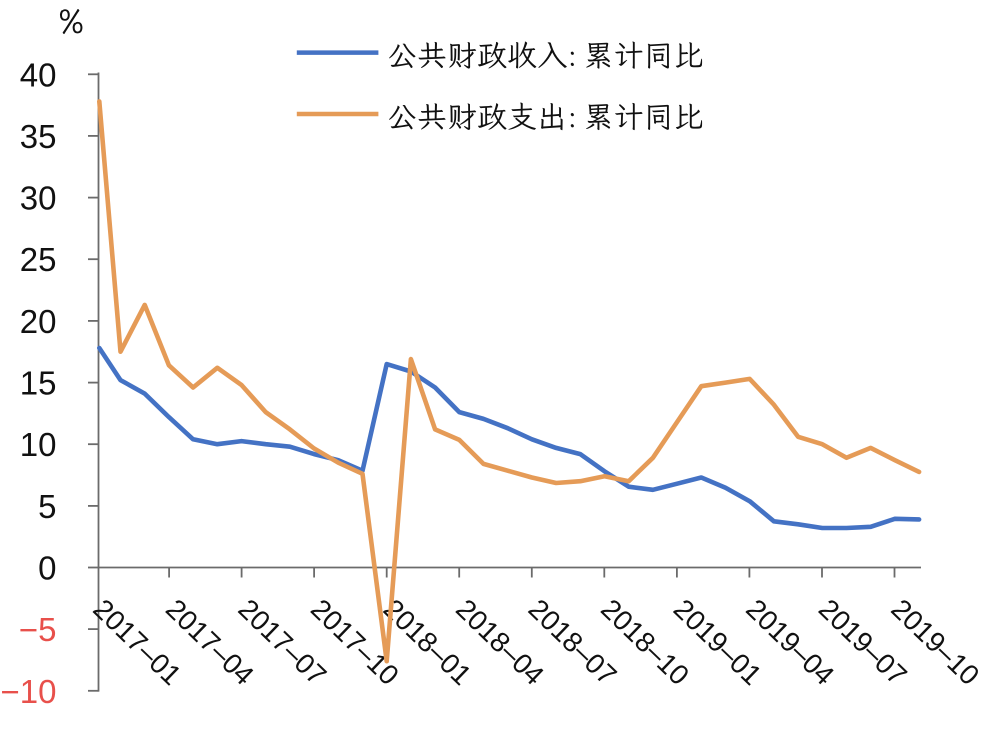  I want to click on svg-text: 40, so click(38, 74).